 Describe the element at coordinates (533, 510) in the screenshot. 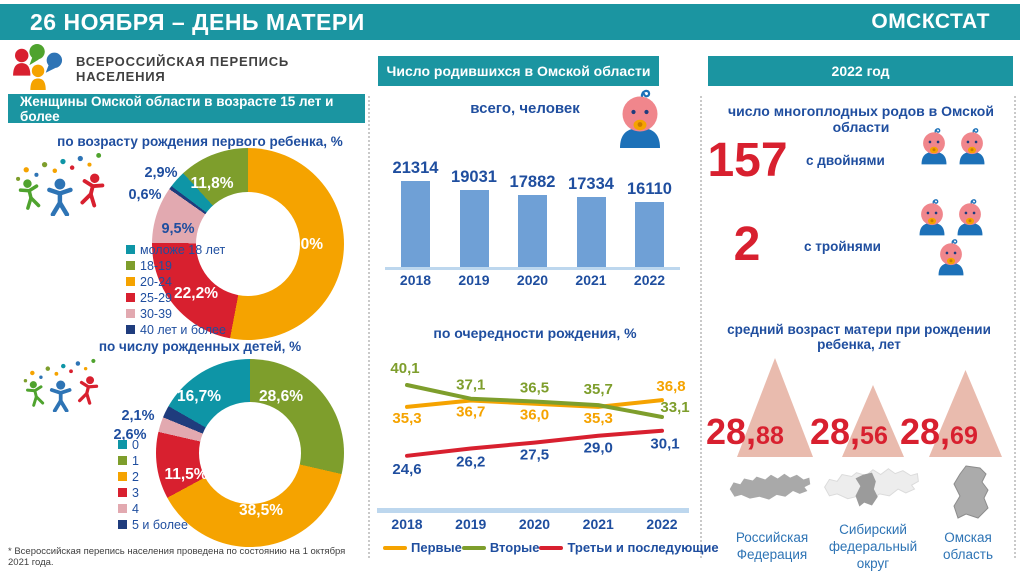

I see `line-chart-axis` at that location.